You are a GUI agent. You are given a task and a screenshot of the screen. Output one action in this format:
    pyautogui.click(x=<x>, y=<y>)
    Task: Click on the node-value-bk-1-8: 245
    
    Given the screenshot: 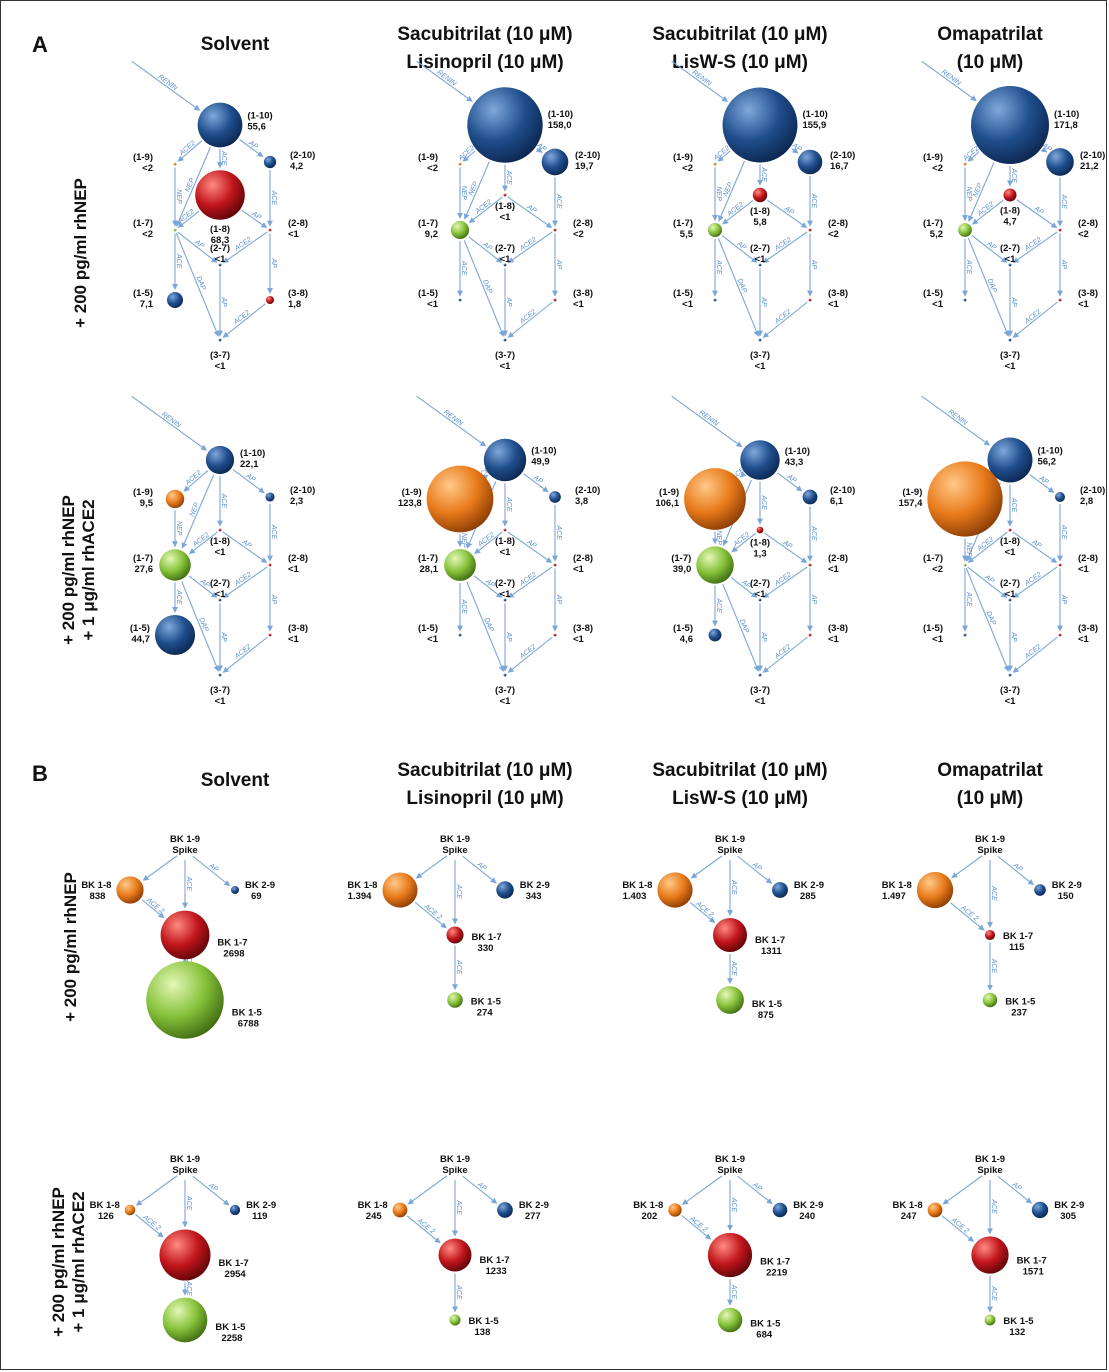 What is the action you would take?
    pyautogui.click(x=374, y=1216)
    